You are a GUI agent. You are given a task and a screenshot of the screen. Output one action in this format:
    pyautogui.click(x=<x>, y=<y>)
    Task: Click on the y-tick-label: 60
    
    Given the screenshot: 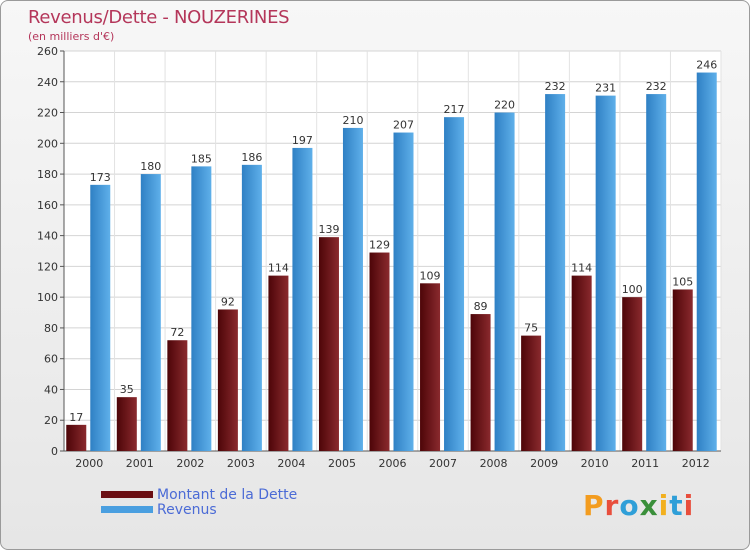 What is the action you would take?
    pyautogui.click(x=51, y=359)
    